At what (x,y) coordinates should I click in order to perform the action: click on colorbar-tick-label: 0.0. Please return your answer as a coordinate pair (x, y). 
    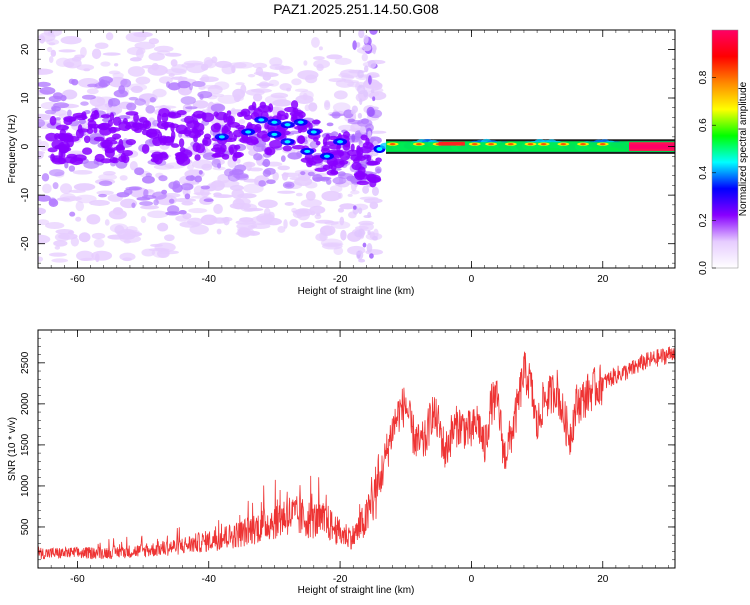
    Looking at the image, I should click on (703, 268).